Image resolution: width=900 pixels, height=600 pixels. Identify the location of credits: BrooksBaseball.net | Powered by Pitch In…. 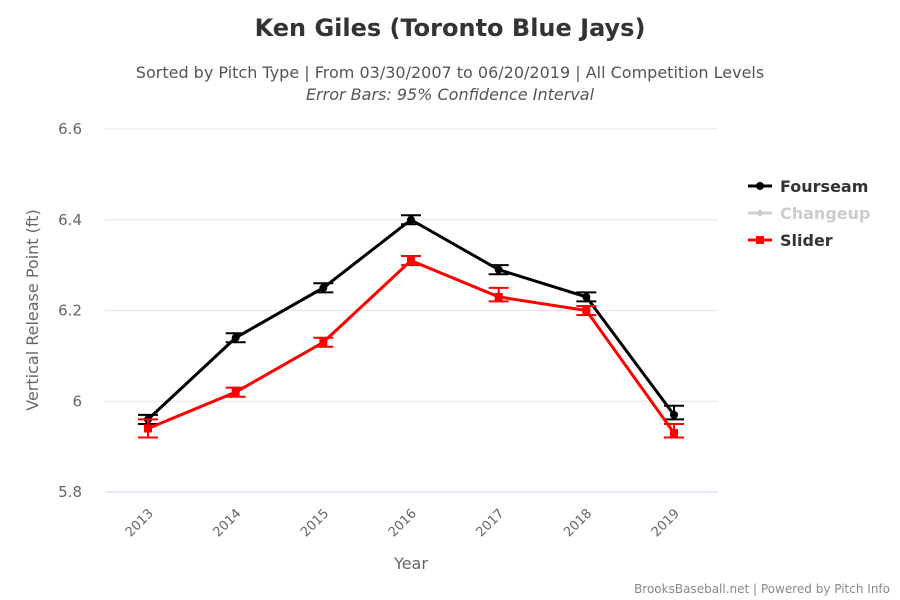
(762, 589).